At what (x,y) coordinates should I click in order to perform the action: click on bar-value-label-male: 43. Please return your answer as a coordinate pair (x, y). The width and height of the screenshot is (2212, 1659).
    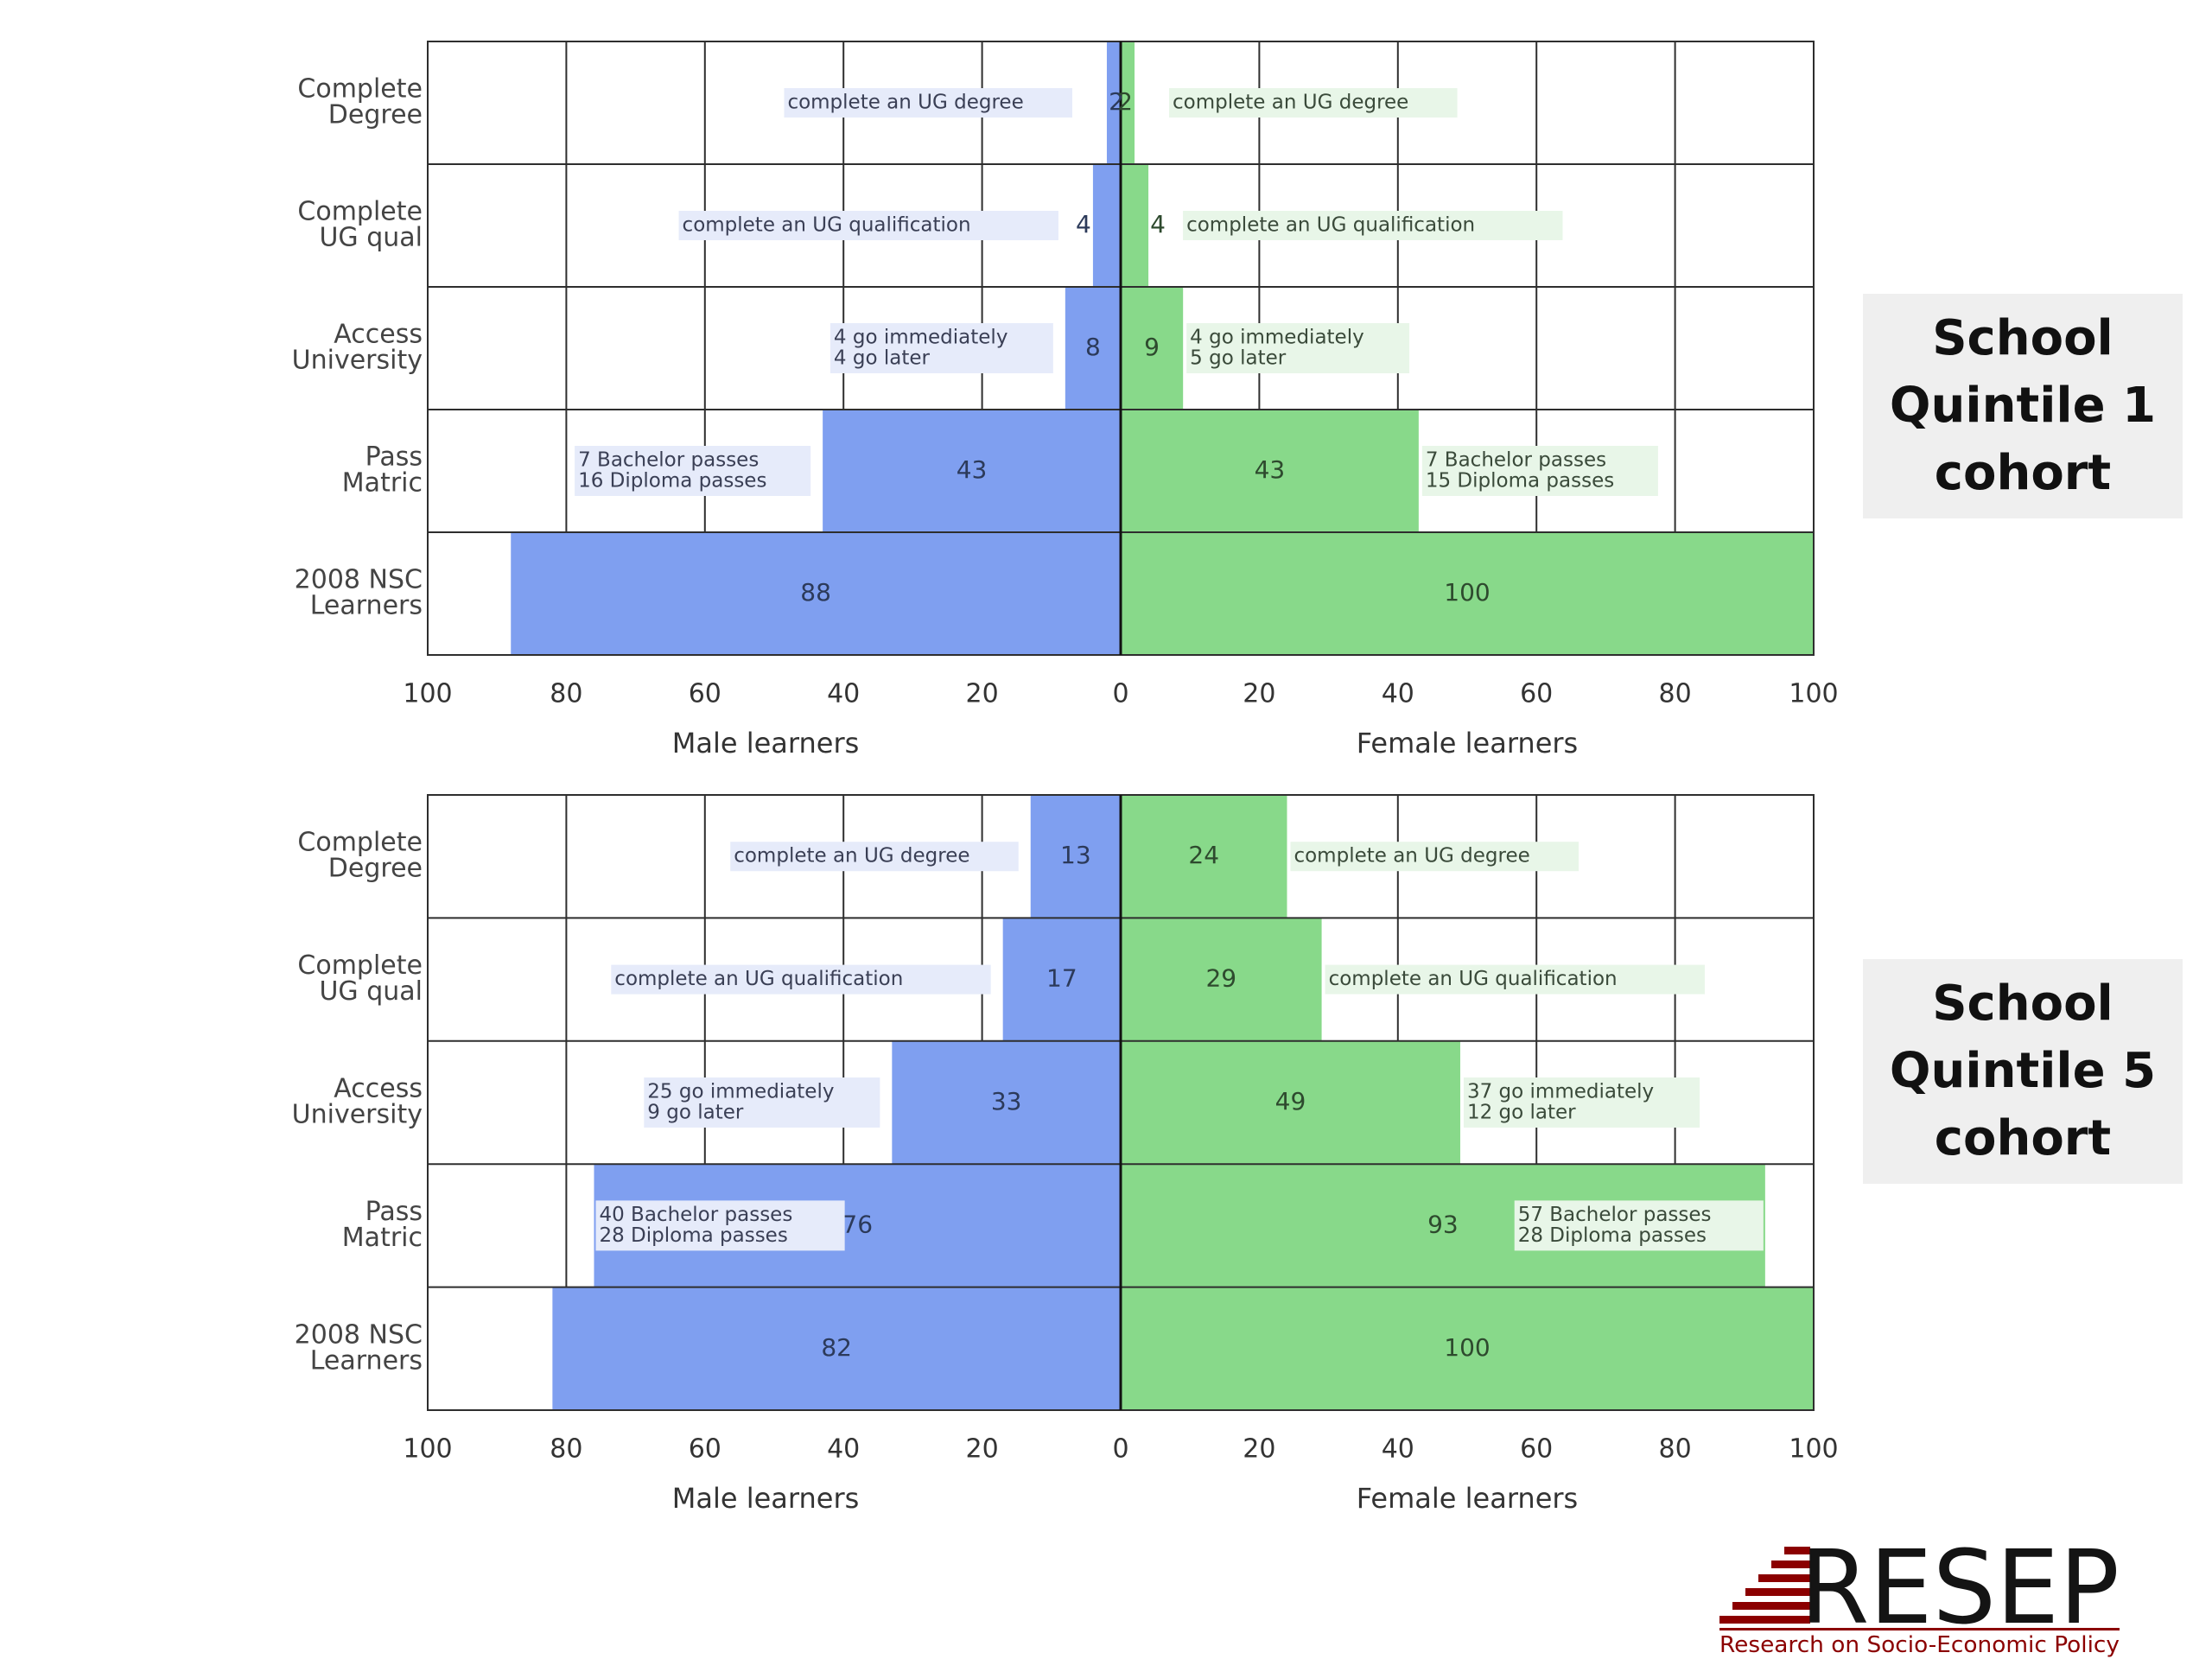
    Looking at the image, I should click on (972, 469).